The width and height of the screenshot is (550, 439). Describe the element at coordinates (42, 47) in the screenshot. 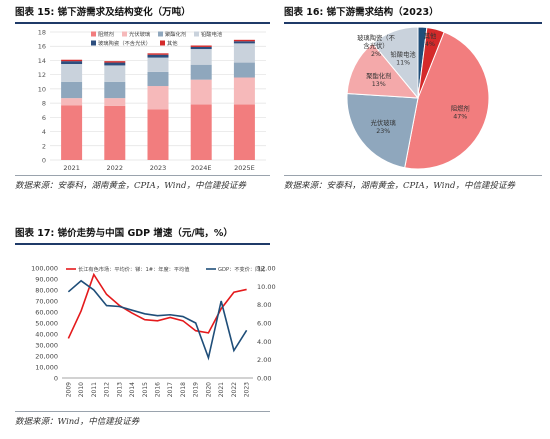

I see `fig15-ytick-label: 16` at that location.